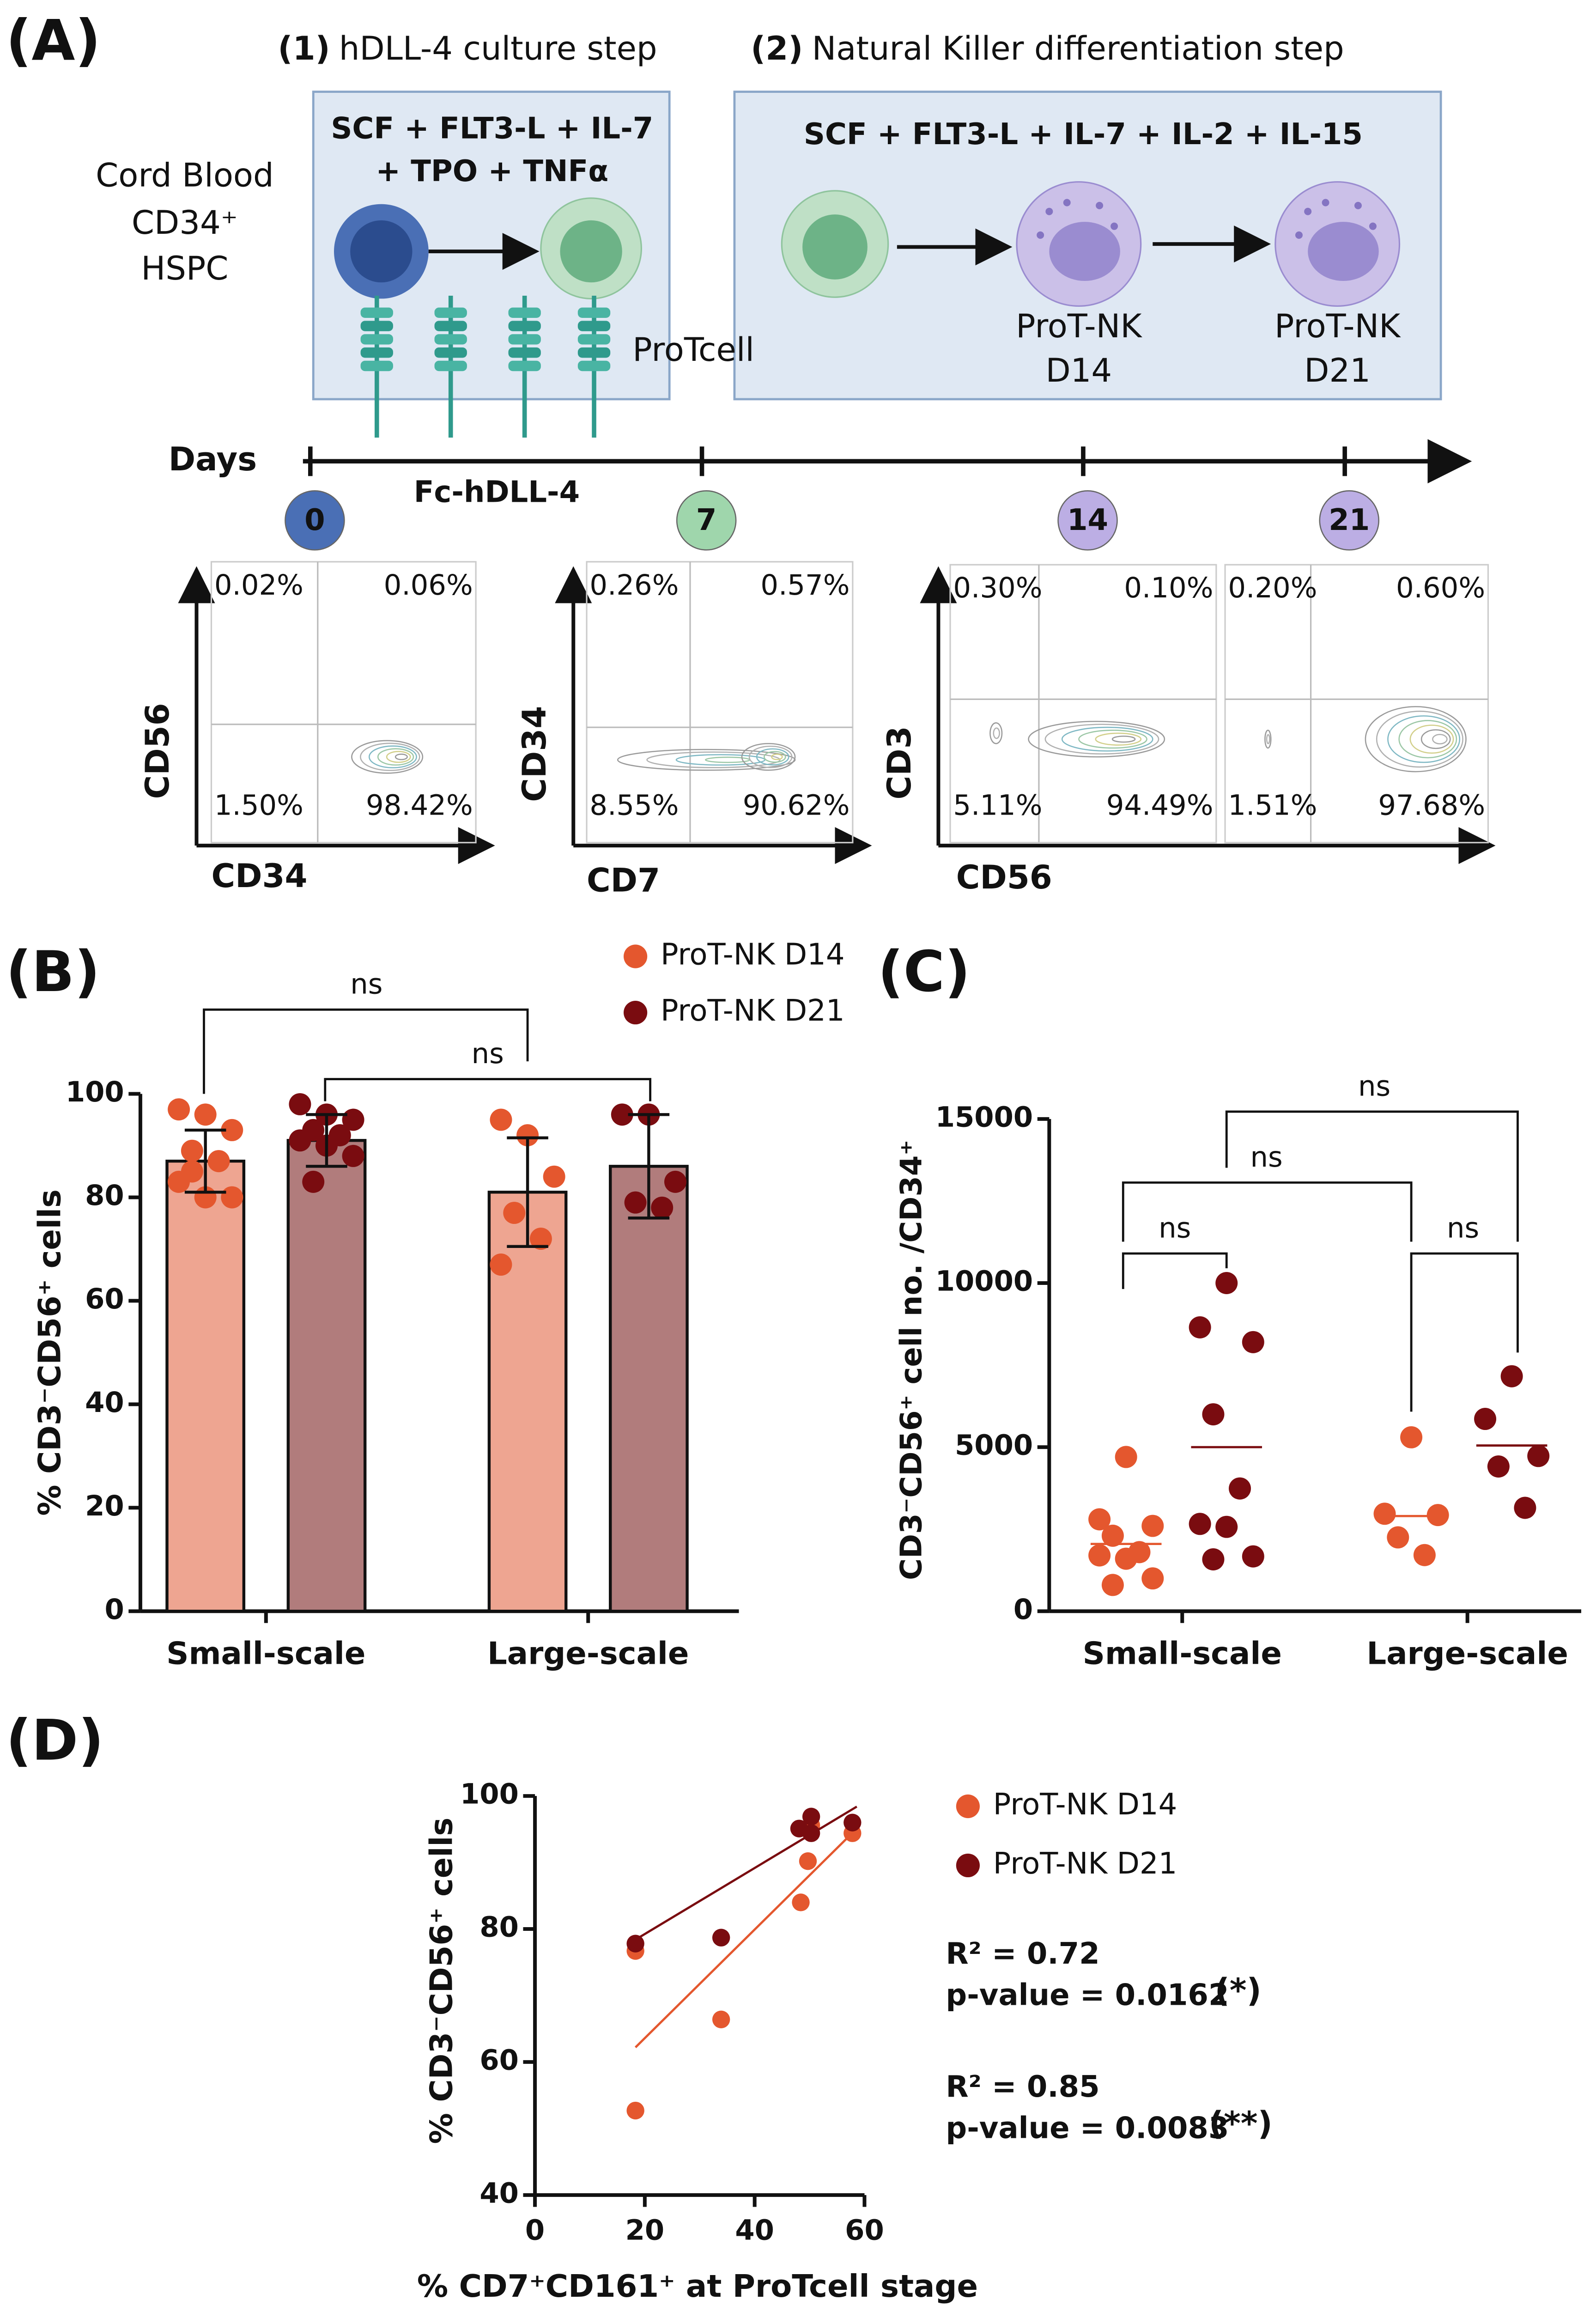  Describe the element at coordinates (1356, 704) in the screenshot. I see `plot-frame` at that location.